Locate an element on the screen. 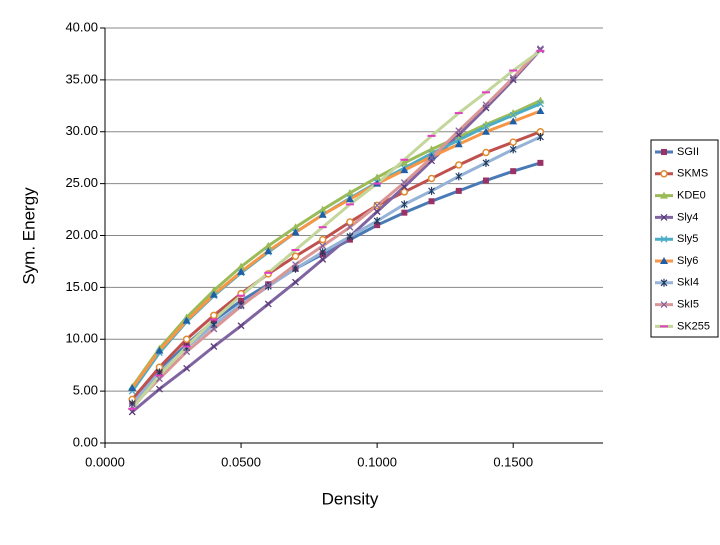 The width and height of the screenshot is (720, 545). y-tick-label: 25.00 is located at coordinates (81, 182).